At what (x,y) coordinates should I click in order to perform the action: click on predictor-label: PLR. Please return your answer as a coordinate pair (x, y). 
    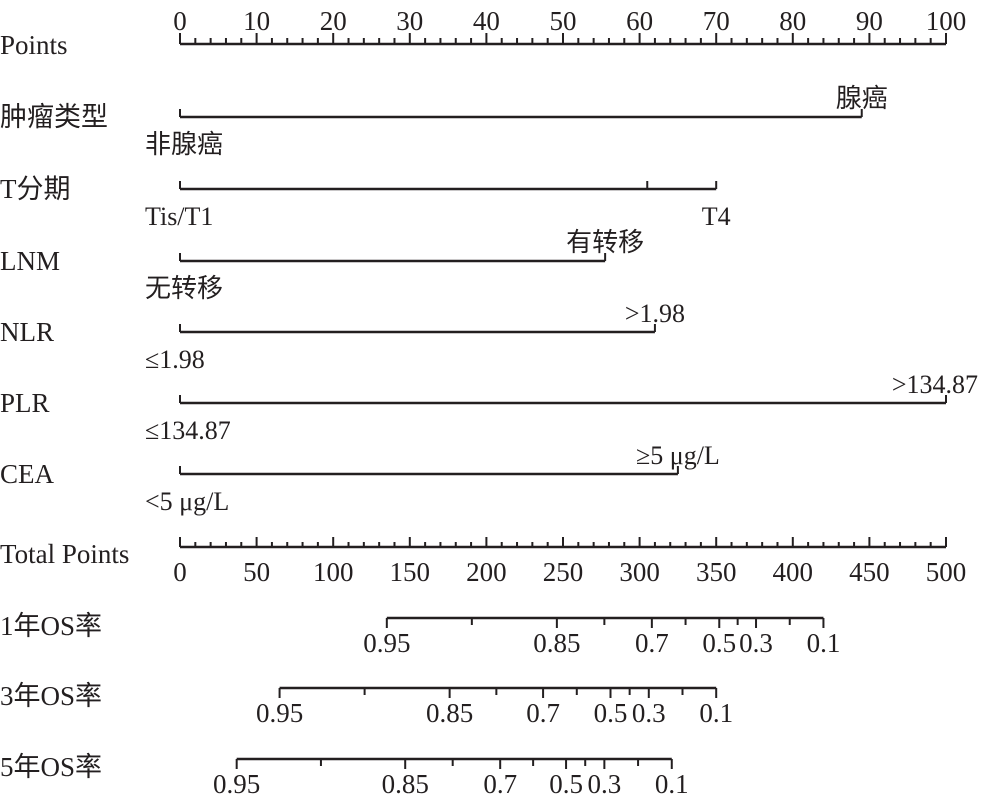
    Looking at the image, I should click on (25, 403).